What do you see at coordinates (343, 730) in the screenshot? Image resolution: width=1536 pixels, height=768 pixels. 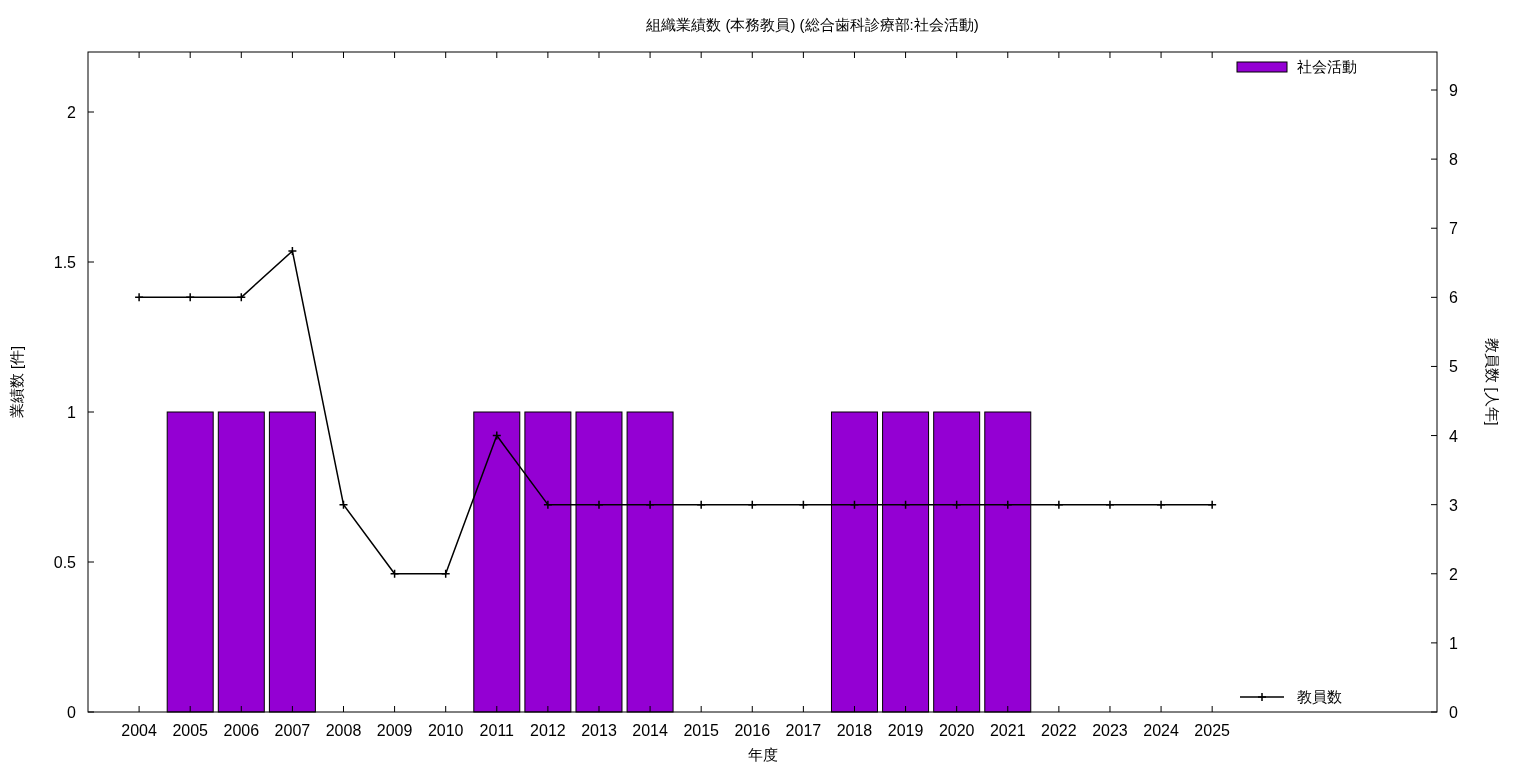 I see `x-tick-label: 2008` at bounding box center [343, 730].